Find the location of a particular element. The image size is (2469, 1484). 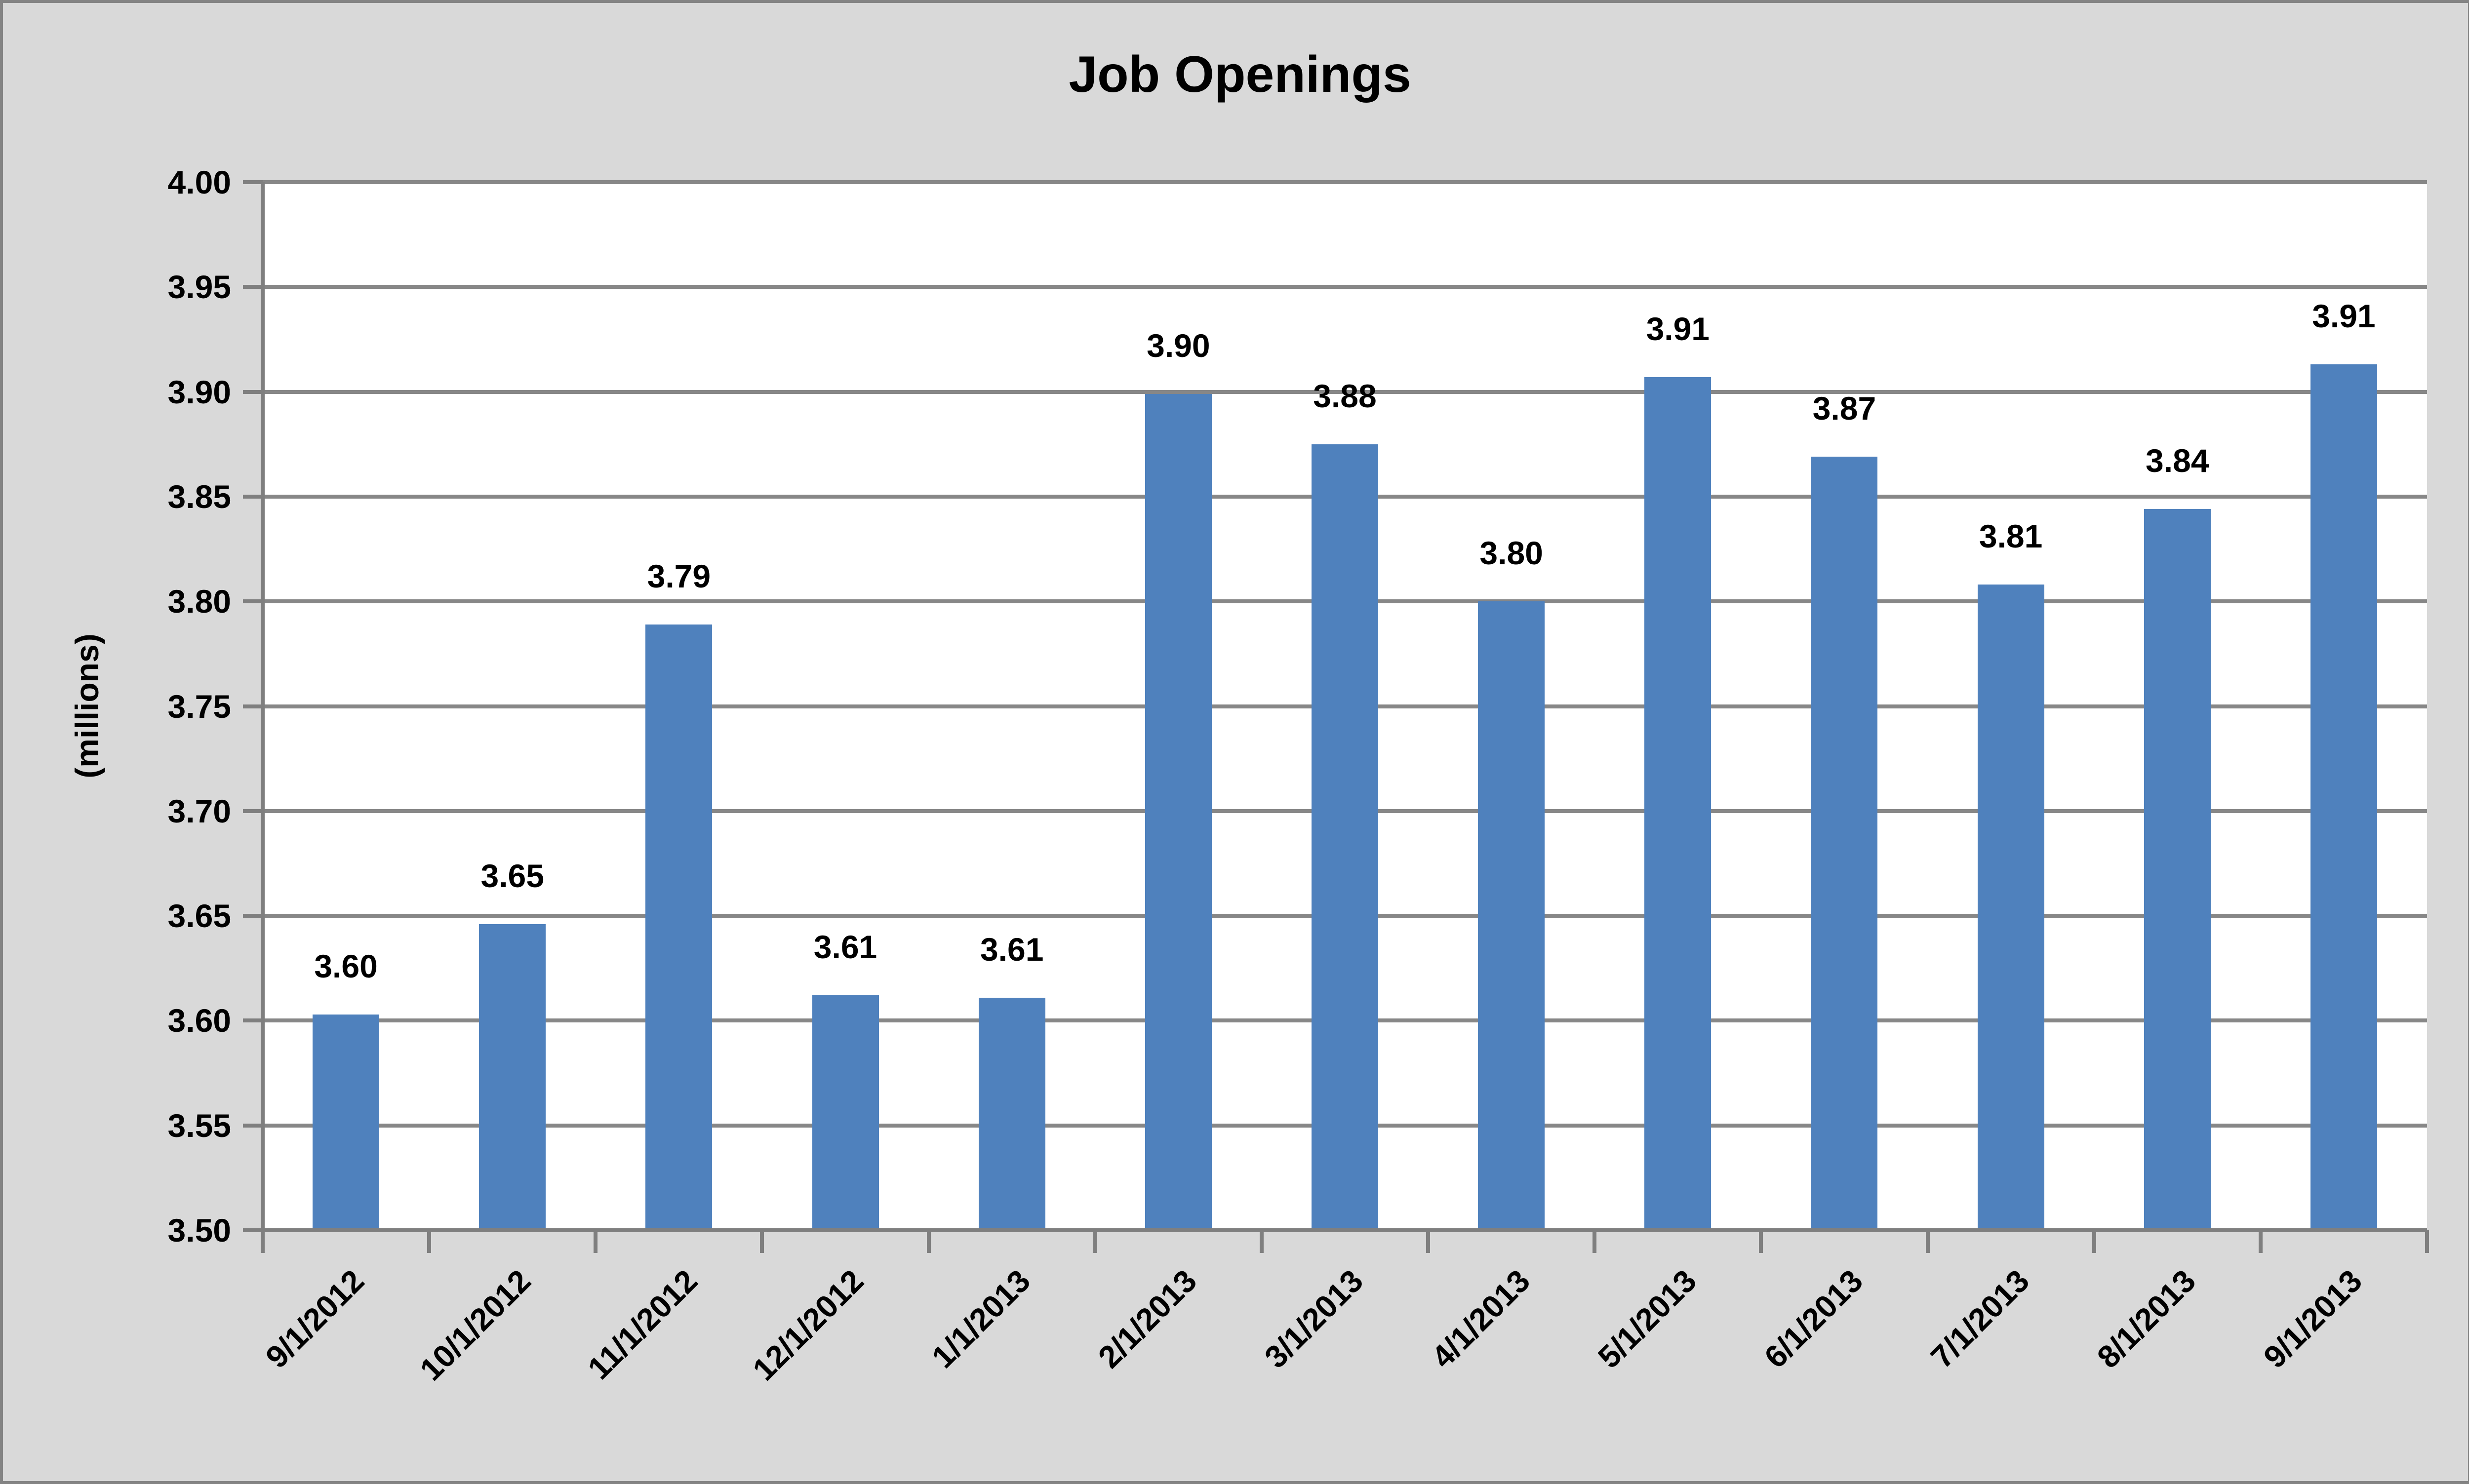

y-tick-label: 3.80 is located at coordinates (199, 601).